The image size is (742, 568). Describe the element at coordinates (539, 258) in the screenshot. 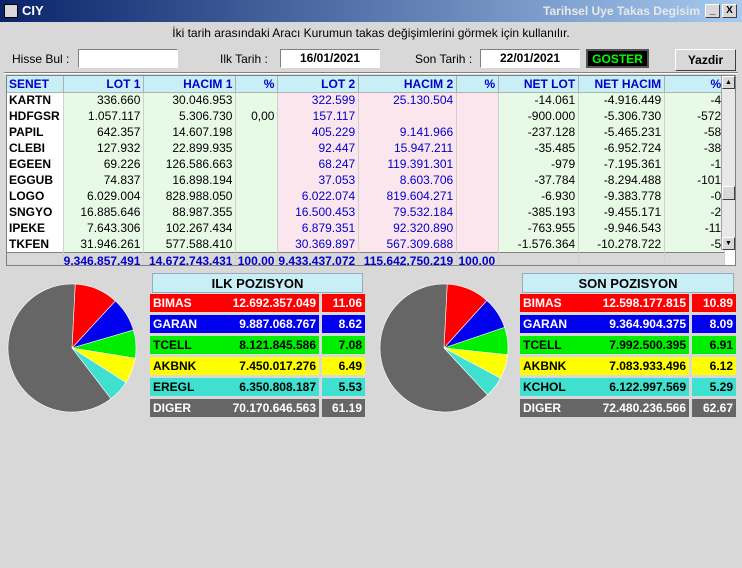

I see `total-cell-net-lot` at that location.